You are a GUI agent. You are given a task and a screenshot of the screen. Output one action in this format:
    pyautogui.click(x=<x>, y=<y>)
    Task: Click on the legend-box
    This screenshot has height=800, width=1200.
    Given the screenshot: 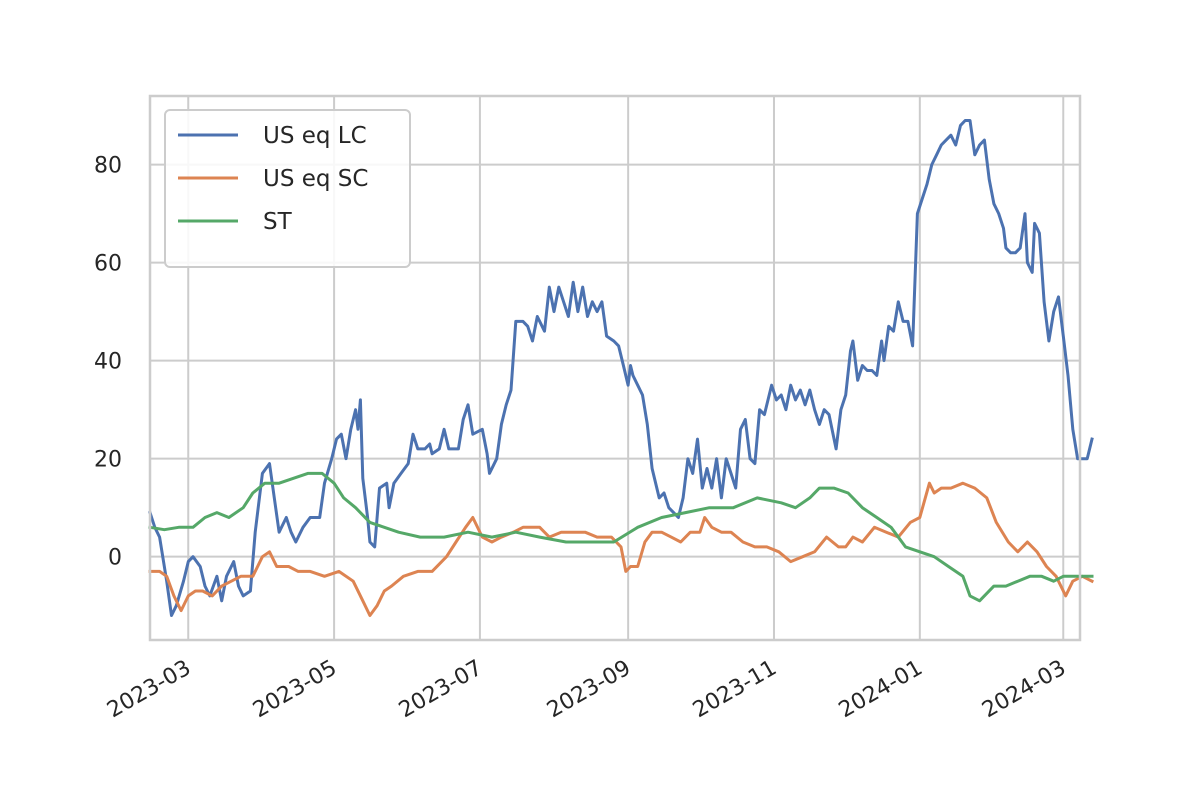 What is the action you would take?
    pyautogui.click(x=287, y=188)
    